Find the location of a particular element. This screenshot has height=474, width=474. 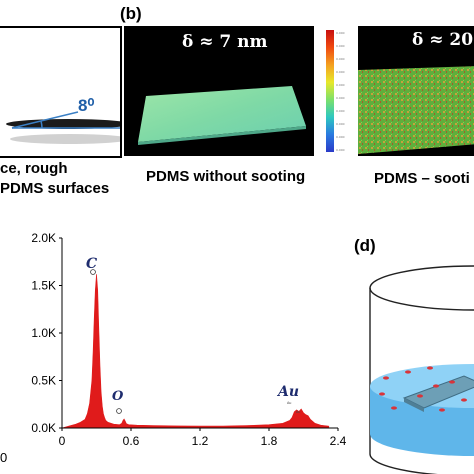

angle-arc is located at coordinates (41, 124).